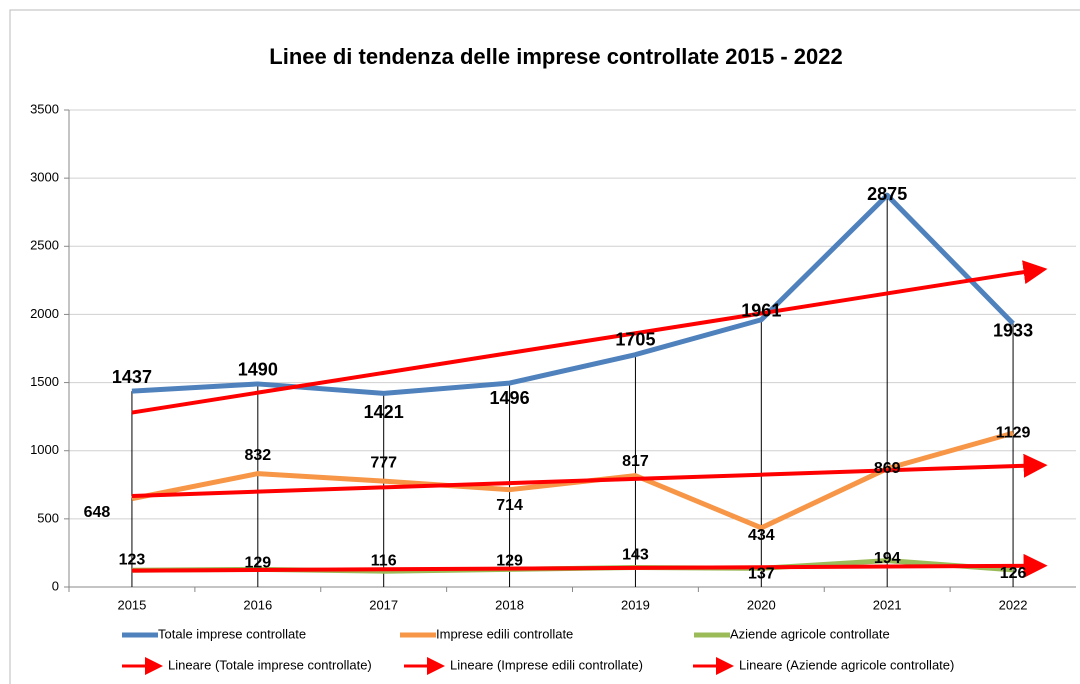 This screenshot has height=684, width=1080. What do you see at coordinates (384, 560) in the screenshot?
I see `data-label: 116` at bounding box center [384, 560].